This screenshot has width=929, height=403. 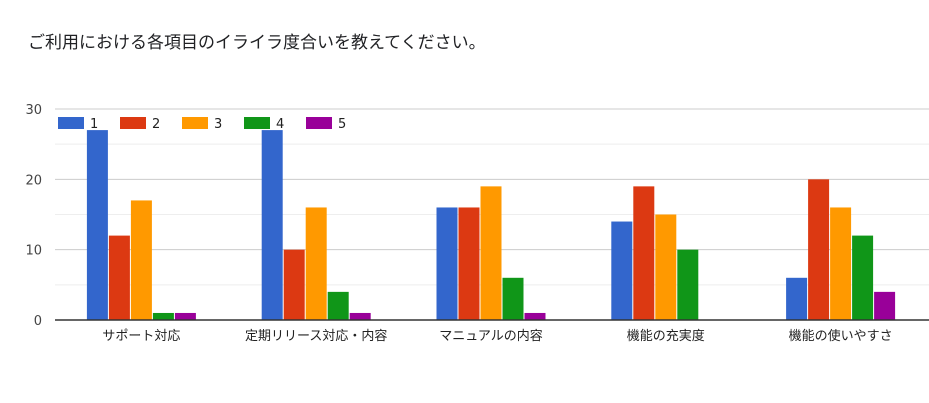 What do you see at coordinates (342, 124) in the screenshot?
I see `legend-label: 5` at bounding box center [342, 124].